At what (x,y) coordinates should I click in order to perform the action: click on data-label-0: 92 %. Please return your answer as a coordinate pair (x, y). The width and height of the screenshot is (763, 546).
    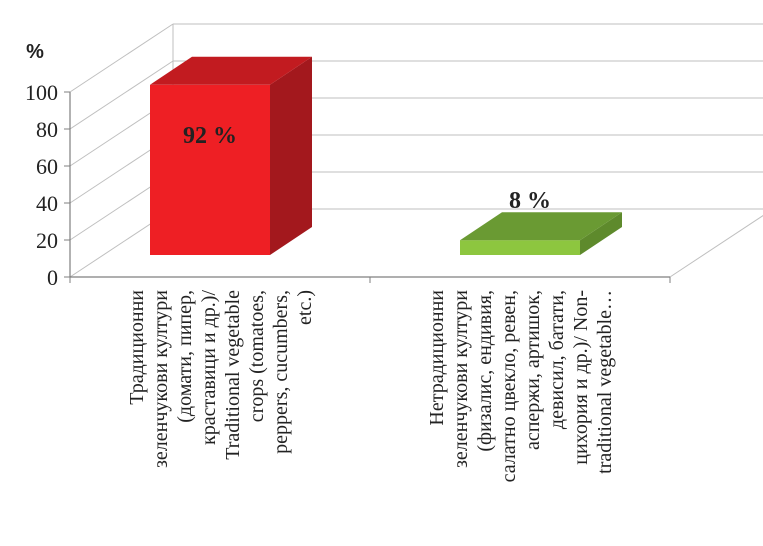
    Looking at the image, I should click on (210, 136).